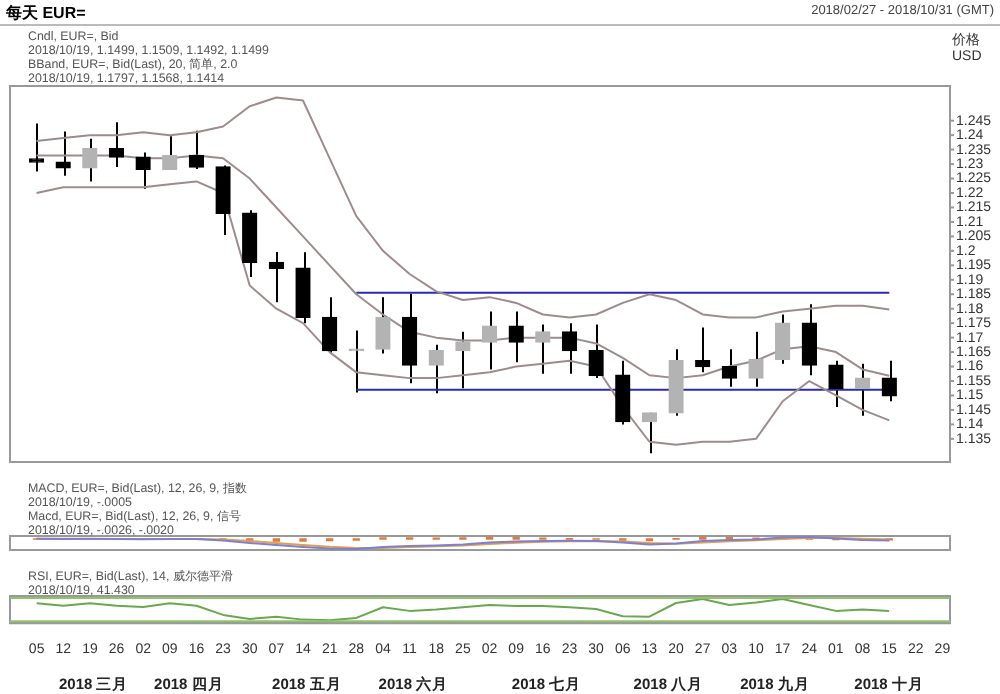 This screenshot has height=694, width=1000. I want to click on chart-title: 每天 EUR=, so click(46, 13).